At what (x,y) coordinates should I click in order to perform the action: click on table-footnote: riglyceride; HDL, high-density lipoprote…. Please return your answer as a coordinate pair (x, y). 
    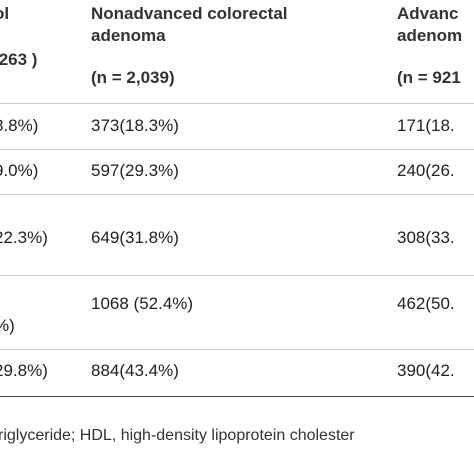
    Looking at the image, I should click on (177, 435).